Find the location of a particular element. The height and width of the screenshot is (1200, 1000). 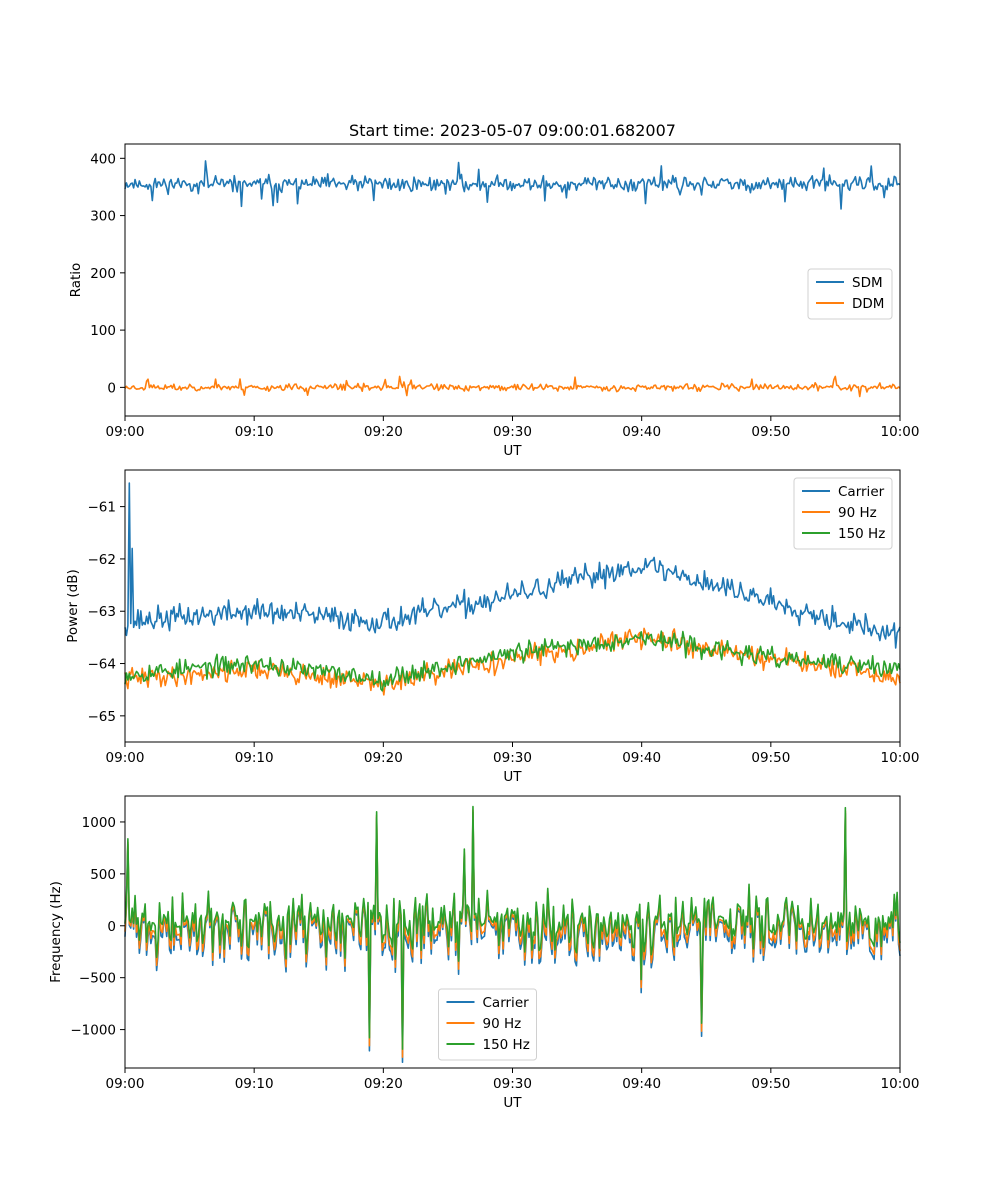

legend: SDM DDM is located at coordinates (850, 294).